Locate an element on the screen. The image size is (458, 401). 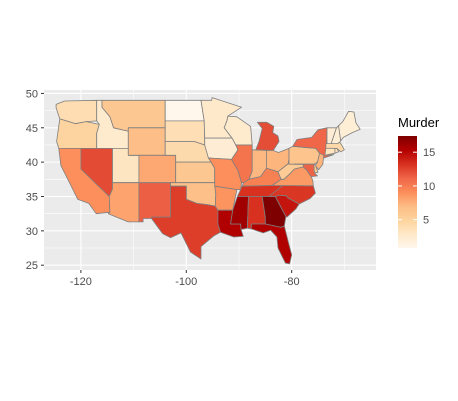
legend-tick-label: 5 is located at coordinates (426, 221).